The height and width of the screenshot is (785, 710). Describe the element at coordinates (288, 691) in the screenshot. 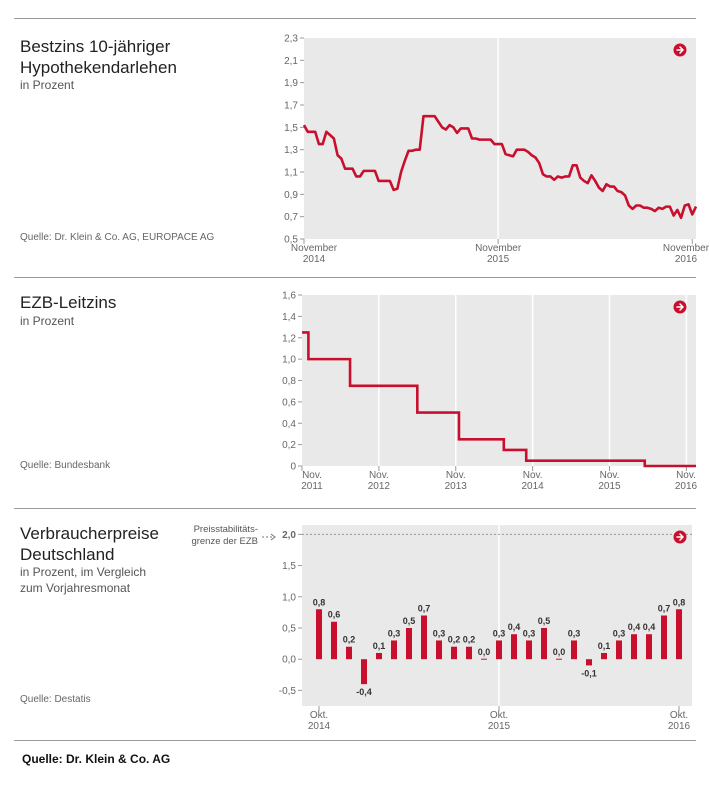

I see `y-tick-label: -0,5` at that location.